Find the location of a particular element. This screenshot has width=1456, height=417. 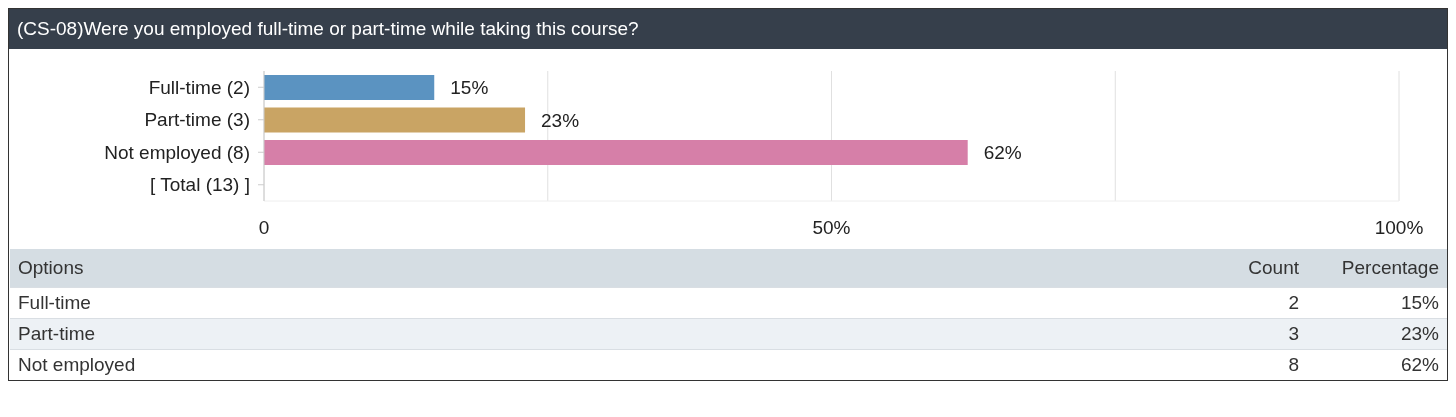

data-label: 8 is located at coordinates (1263, 365).